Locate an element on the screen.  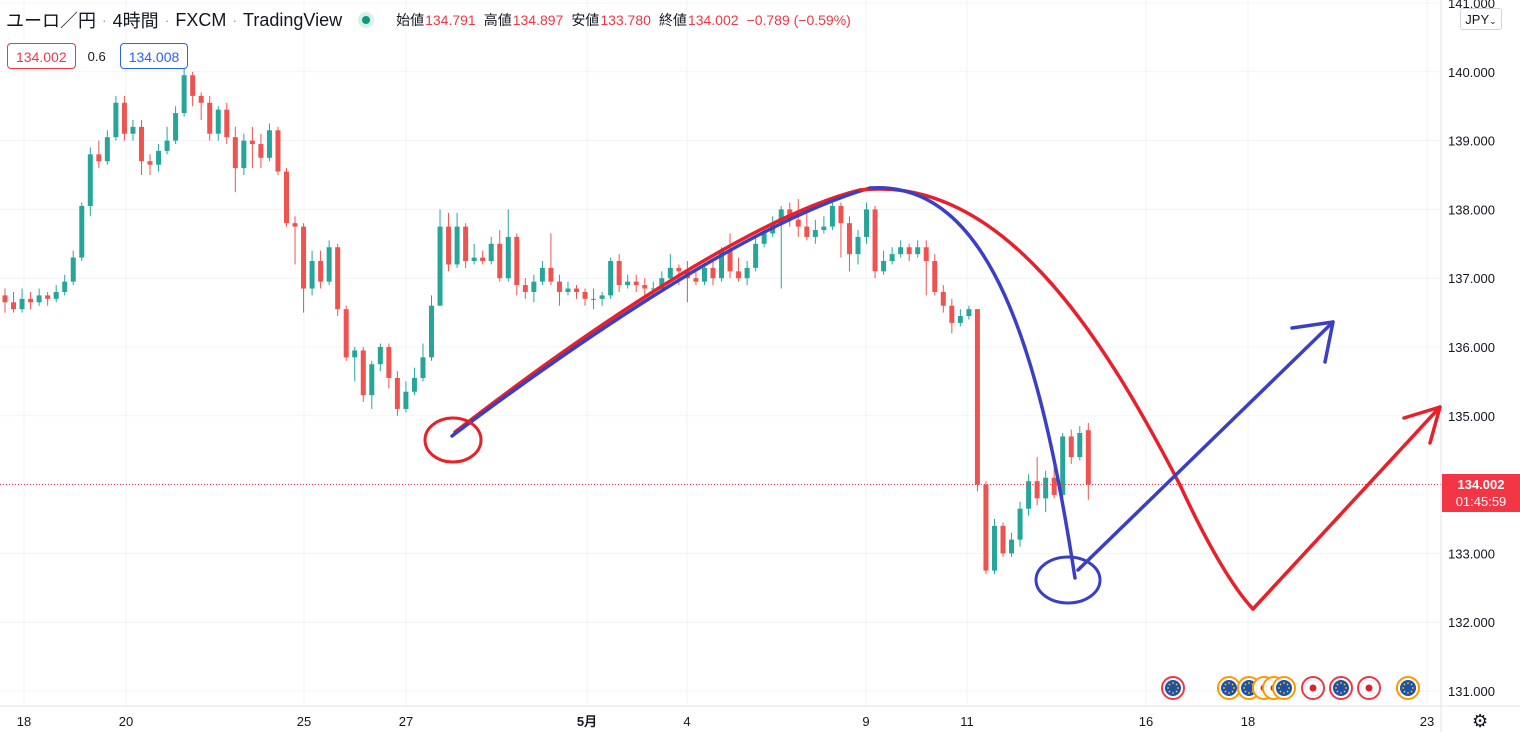
y-tick-label: 136.000 is located at coordinates (1471, 347).